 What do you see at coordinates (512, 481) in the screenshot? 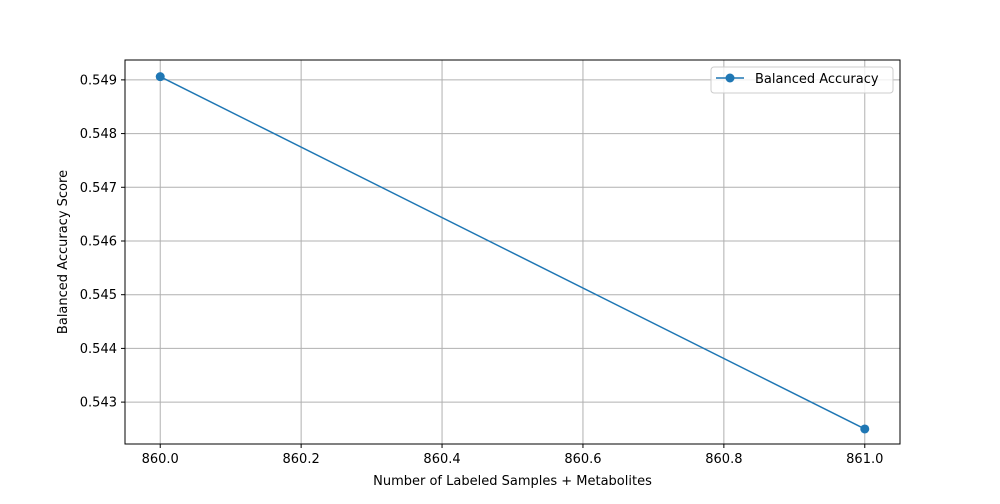
I see `x-axis-label: Number of Labeled Samples + Metabolites` at bounding box center [512, 481].